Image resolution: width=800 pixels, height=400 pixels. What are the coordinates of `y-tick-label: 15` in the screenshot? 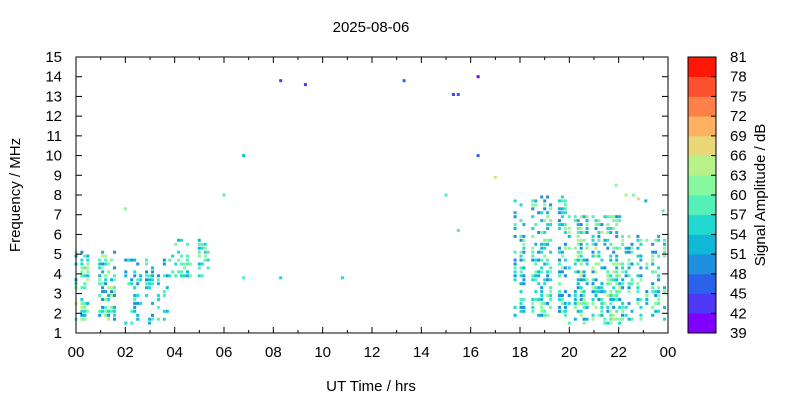 It's located at (53, 57).